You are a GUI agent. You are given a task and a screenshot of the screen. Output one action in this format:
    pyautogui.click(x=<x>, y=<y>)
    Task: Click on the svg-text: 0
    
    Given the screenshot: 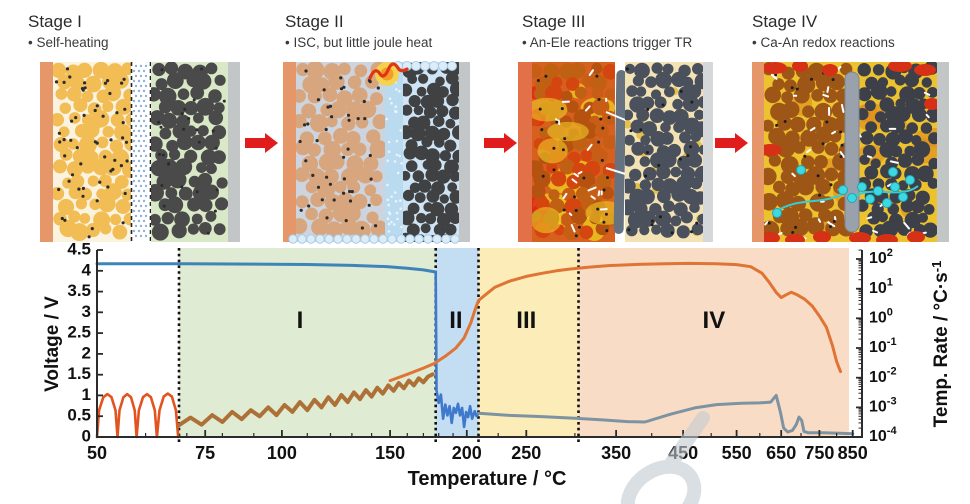 What is the action you would take?
    pyautogui.click(x=86, y=435)
    